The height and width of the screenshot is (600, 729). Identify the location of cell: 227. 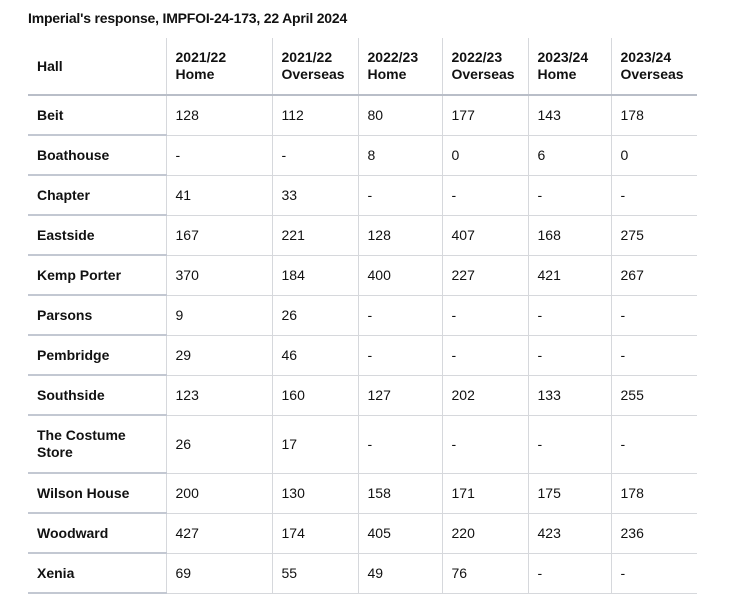
(484, 275).